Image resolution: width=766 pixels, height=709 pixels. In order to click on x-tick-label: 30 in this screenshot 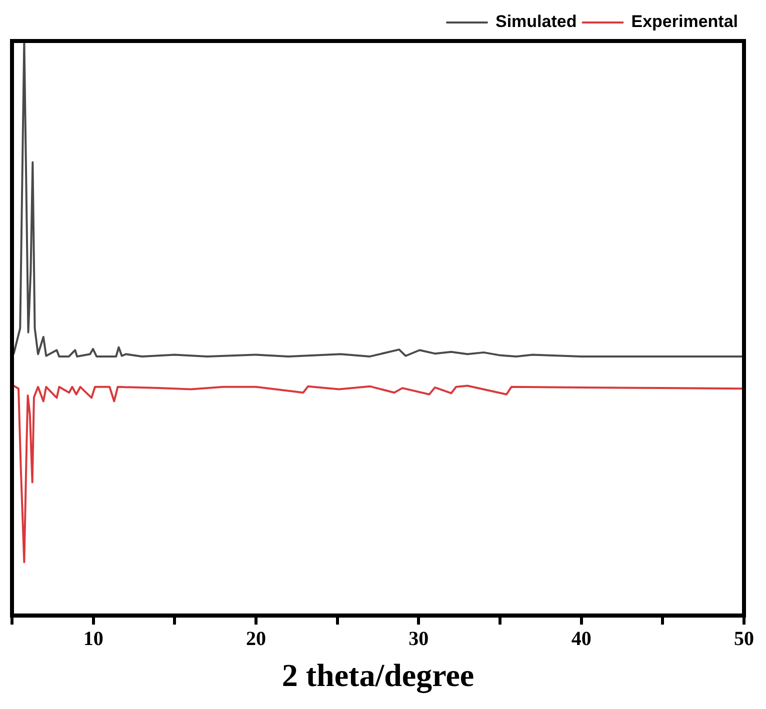, I will do `click(418, 639)`.